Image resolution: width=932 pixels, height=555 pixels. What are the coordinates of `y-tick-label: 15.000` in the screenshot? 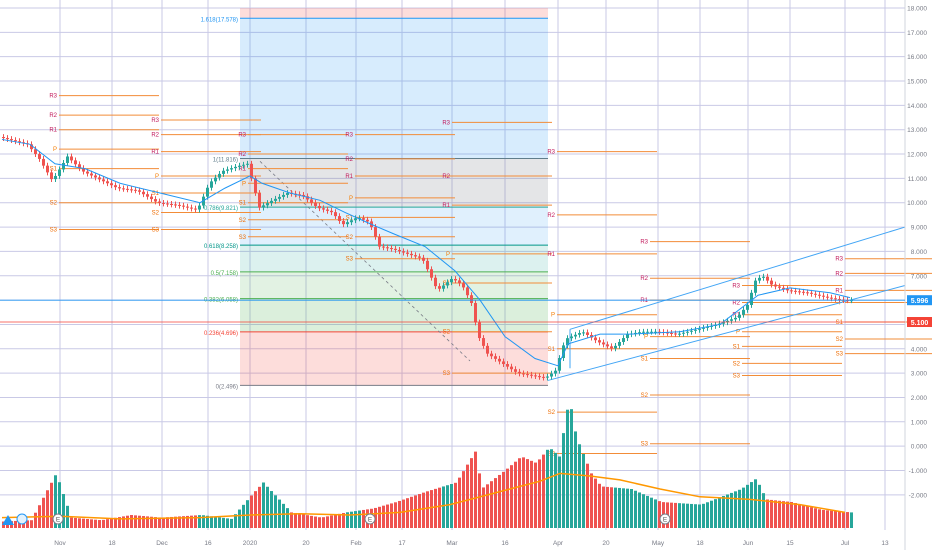 It's located at (917, 82).